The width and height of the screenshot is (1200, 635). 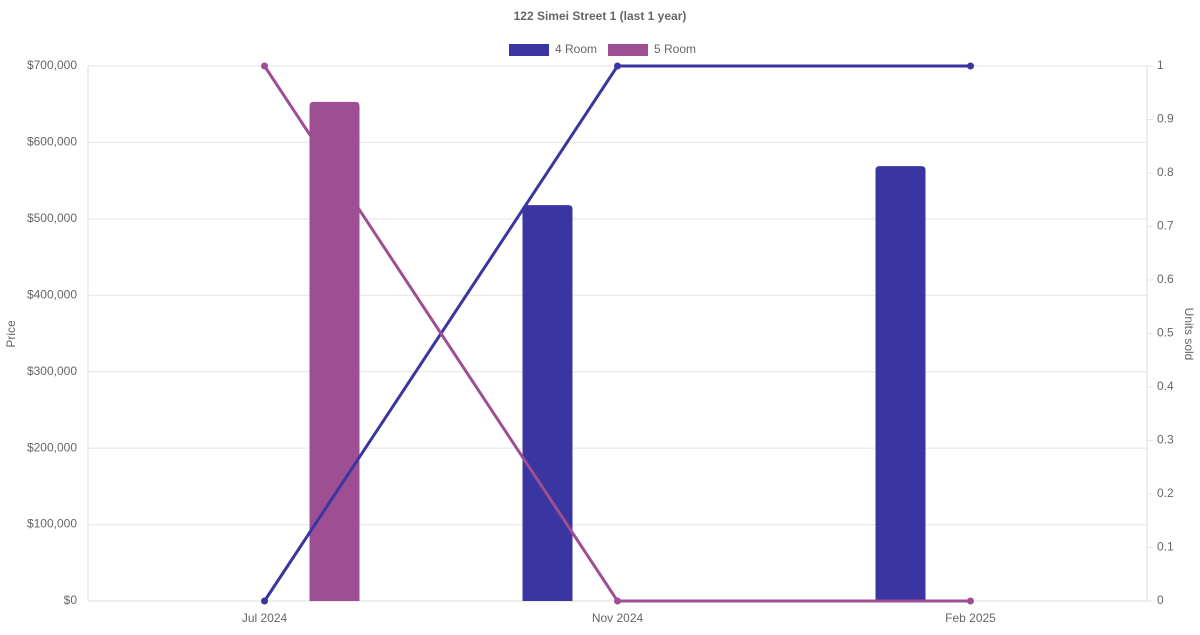 I want to click on x-tick-label: Feb 2025, so click(x=970, y=618).